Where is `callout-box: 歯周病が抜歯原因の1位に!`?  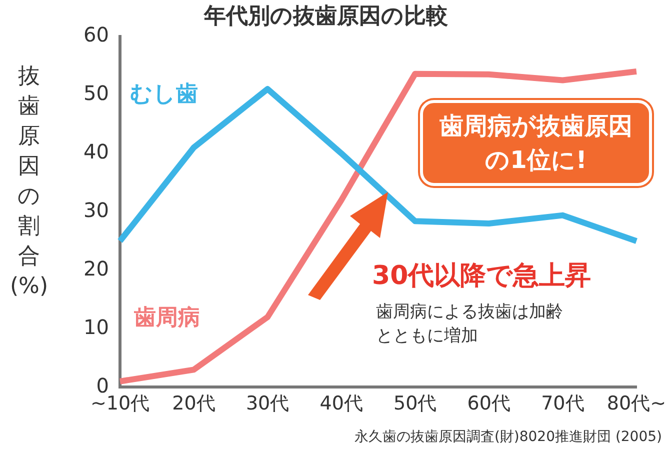
callout-box: 歯周病が抜歯原因の1位に! is located at coordinates (536, 143).